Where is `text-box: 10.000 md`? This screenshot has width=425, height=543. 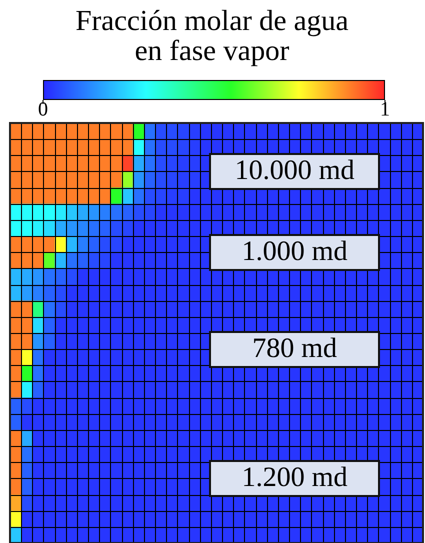 text-box: 10.000 md is located at coordinates (294, 171).